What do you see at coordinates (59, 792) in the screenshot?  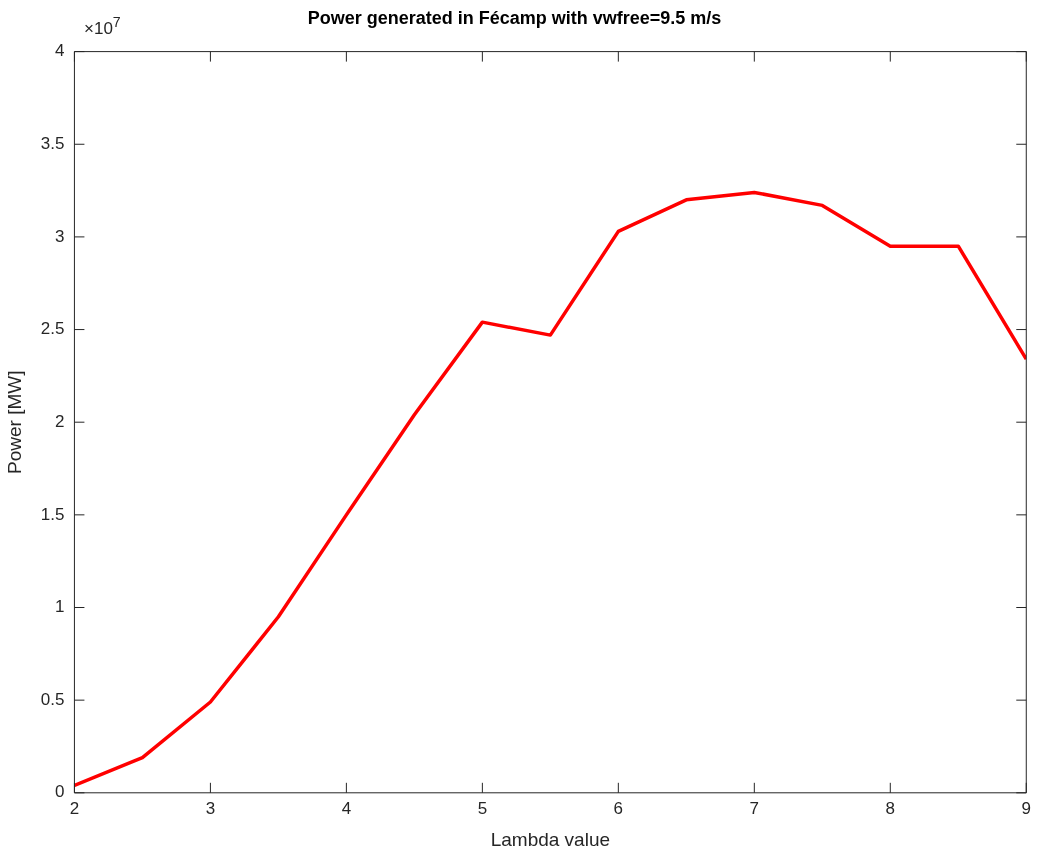 I see `y-tick-label: 0` at bounding box center [59, 792].